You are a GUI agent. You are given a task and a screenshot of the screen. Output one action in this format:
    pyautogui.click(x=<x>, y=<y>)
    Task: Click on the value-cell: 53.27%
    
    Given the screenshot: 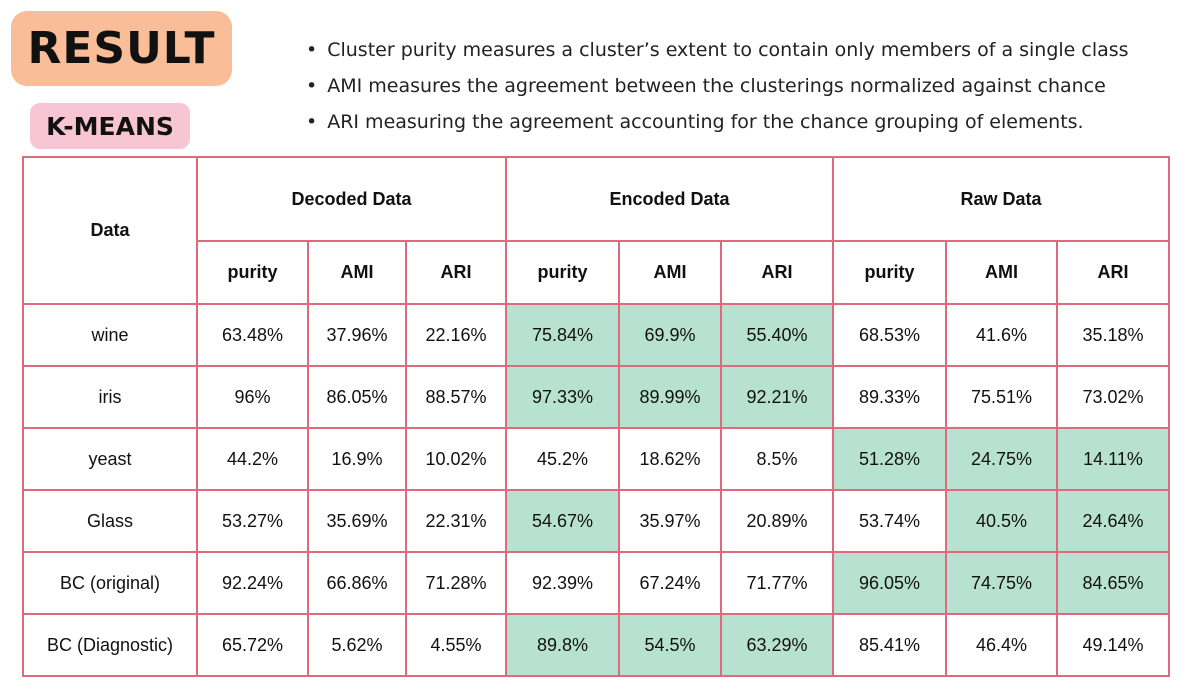 What is the action you would take?
    pyautogui.click(x=252, y=521)
    